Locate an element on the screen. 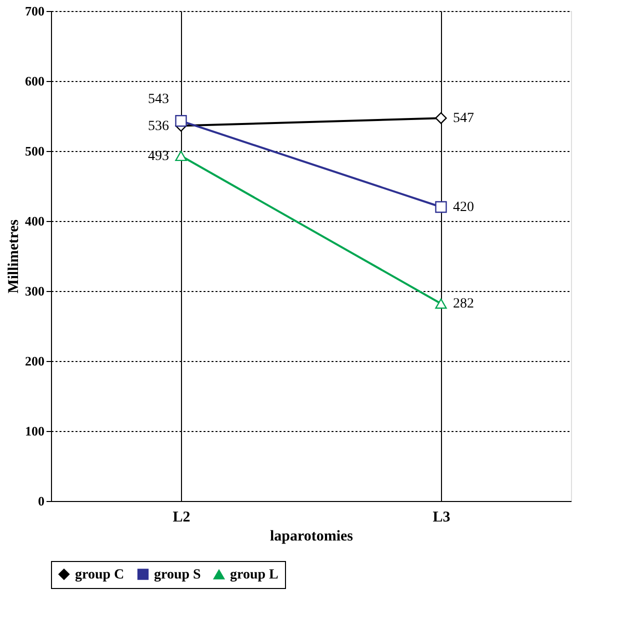 The width and height of the screenshot is (633, 640). y-tick-label: 500 is located at coordinates (34, 151).